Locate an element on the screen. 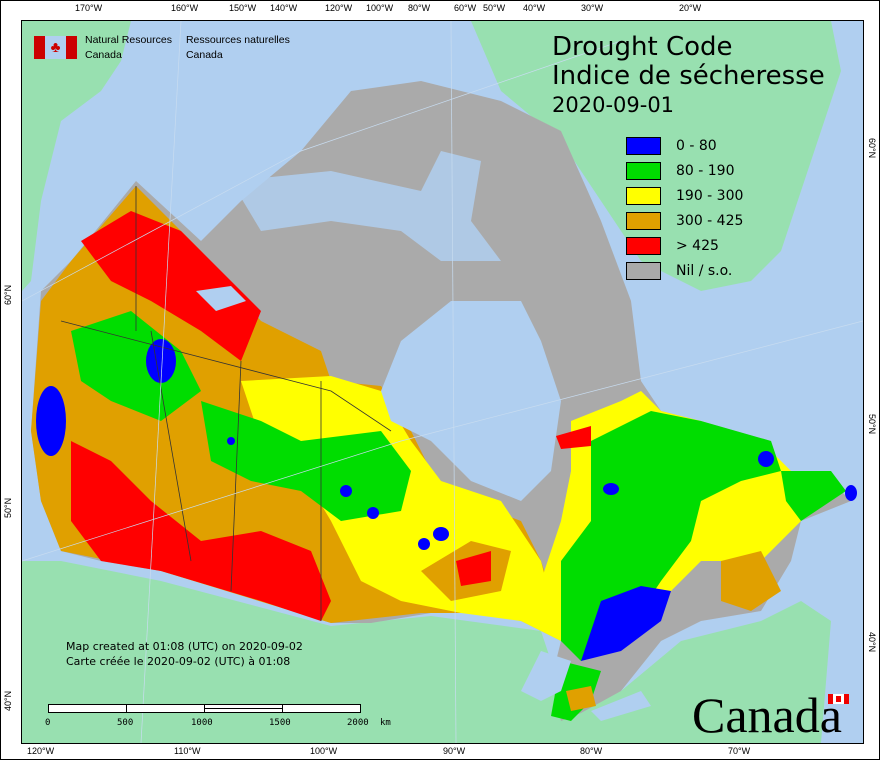  zone-red-ontario is located at coordinates (473, 568).